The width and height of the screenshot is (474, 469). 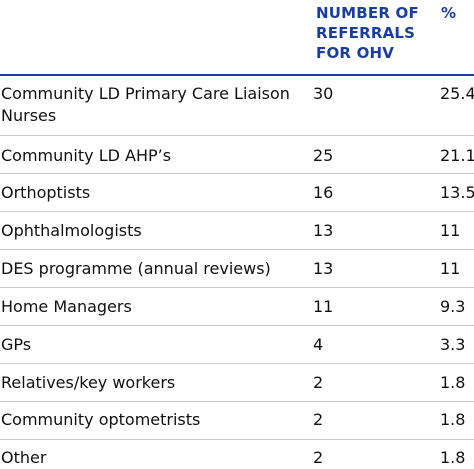 I want to click on row-label: Other, so click(x=24, y=457).